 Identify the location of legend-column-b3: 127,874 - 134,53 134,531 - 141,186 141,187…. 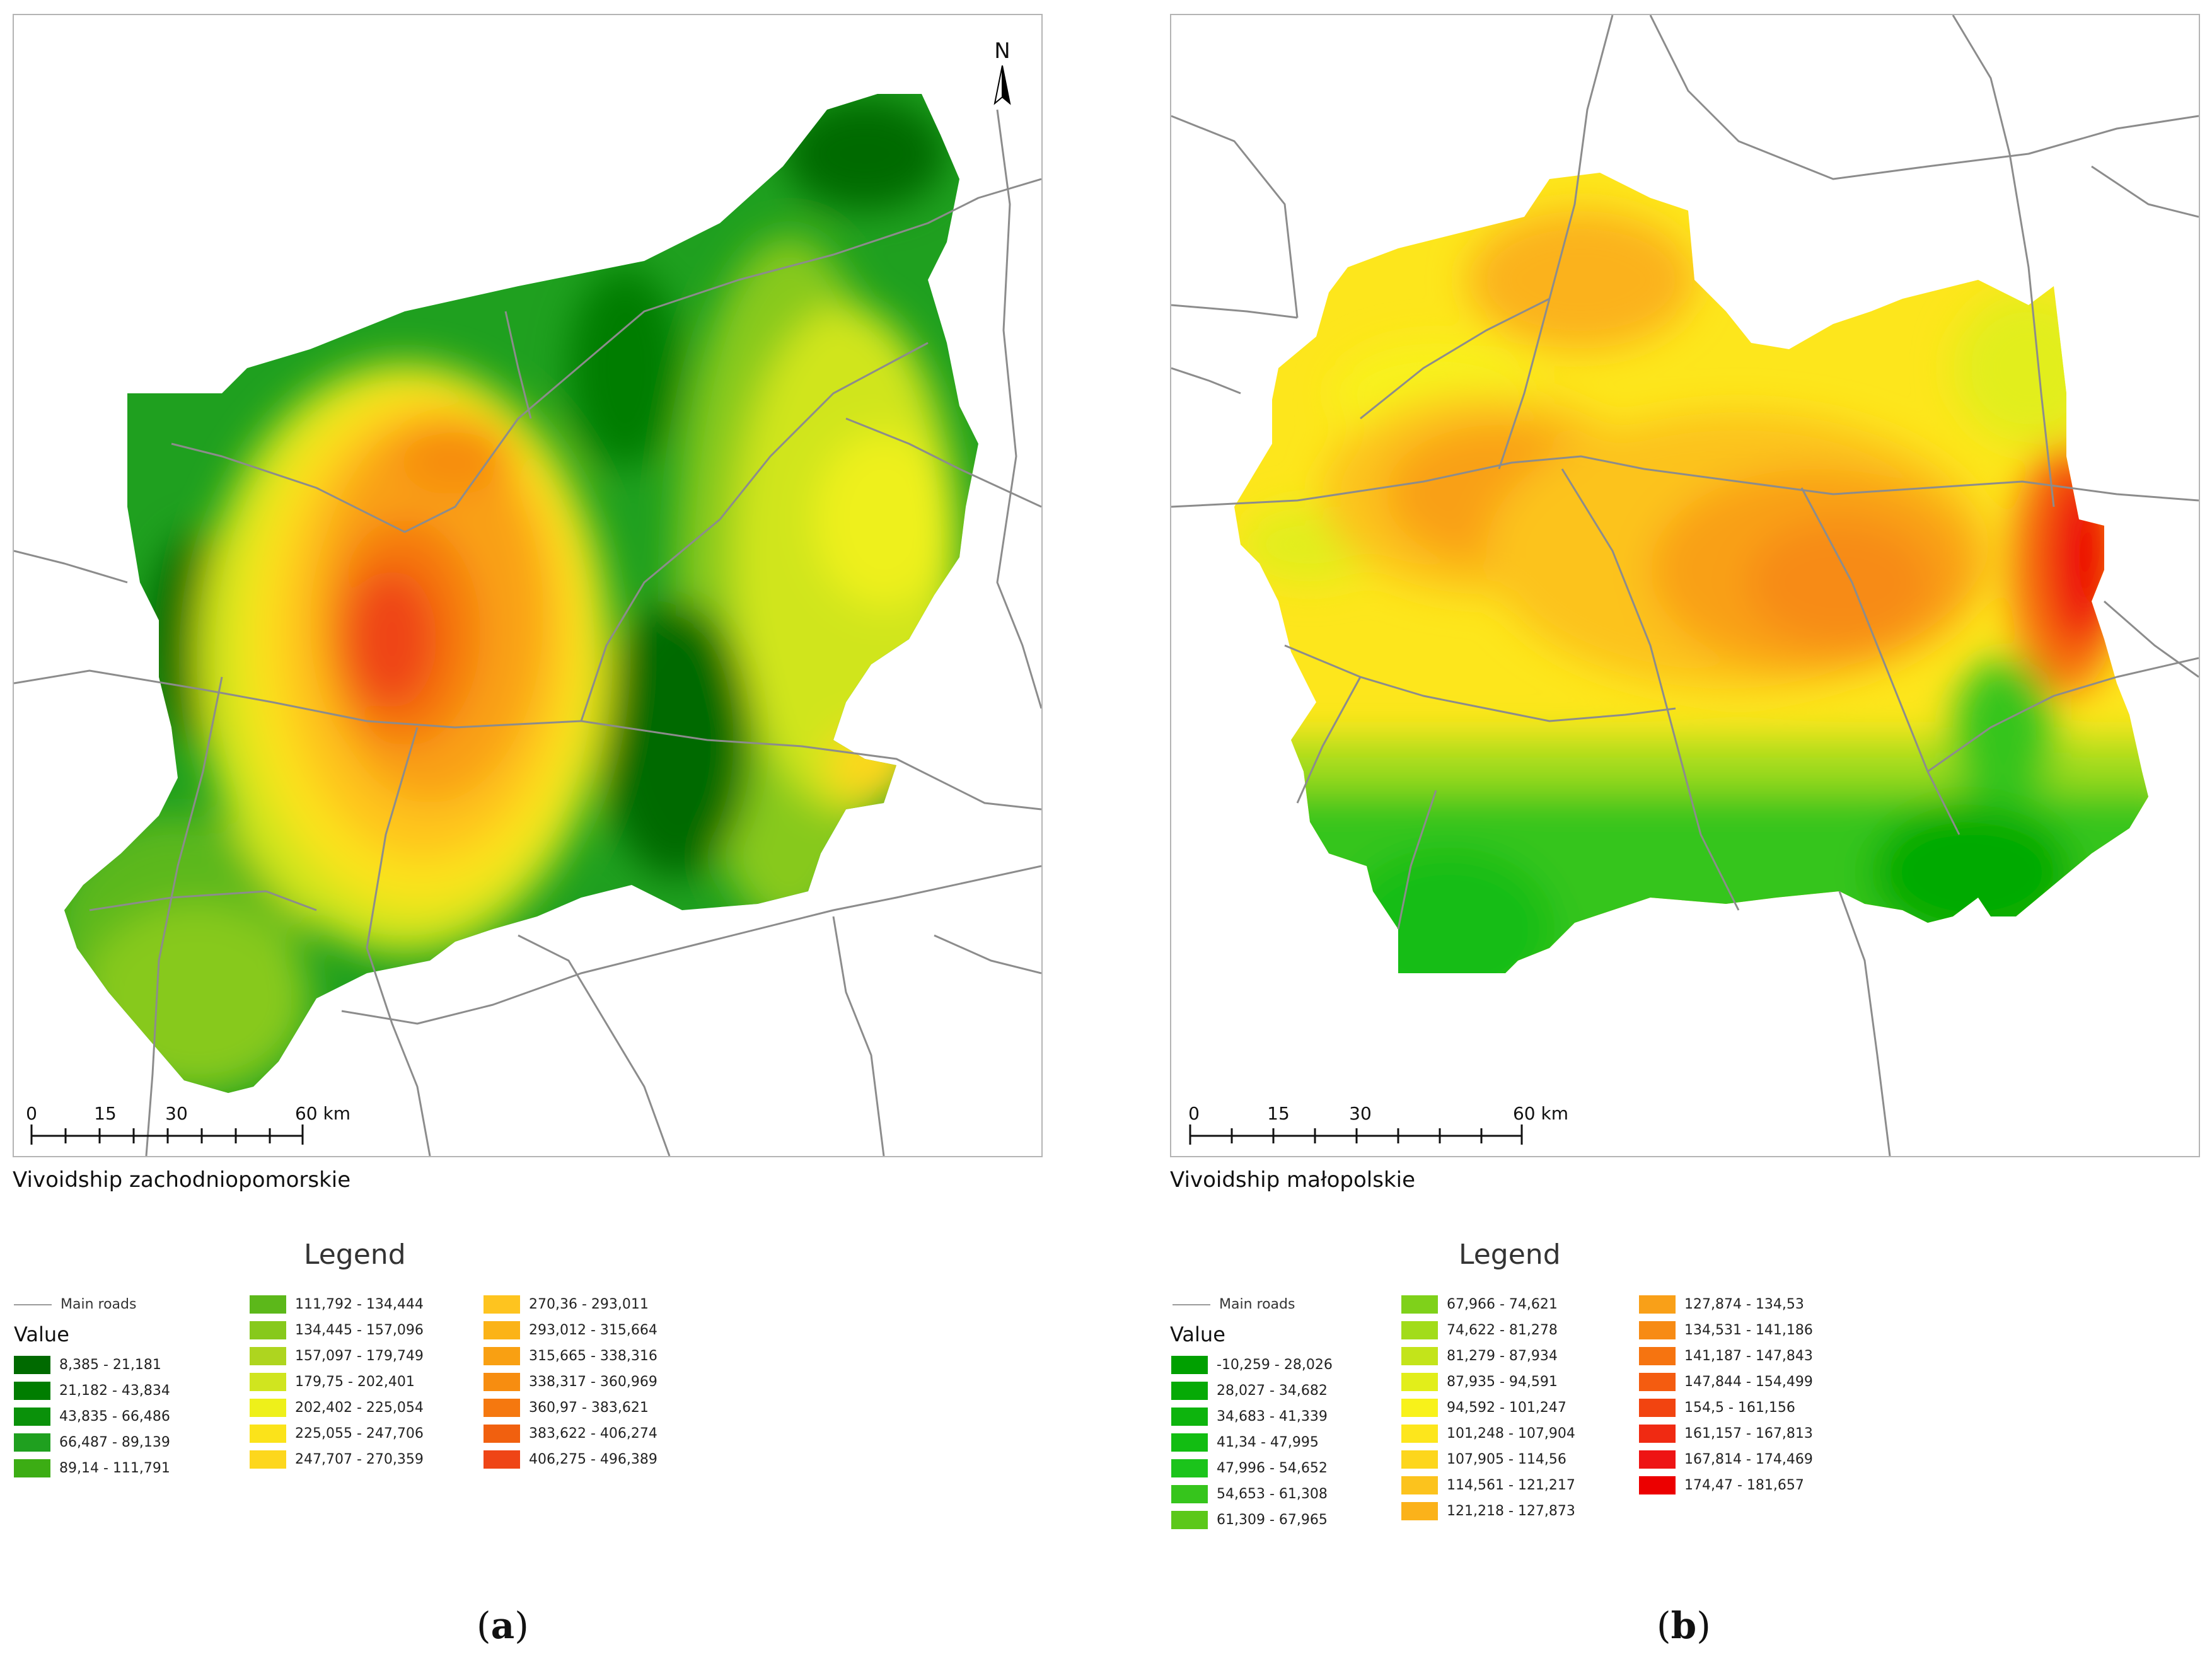
(1726, 1395).